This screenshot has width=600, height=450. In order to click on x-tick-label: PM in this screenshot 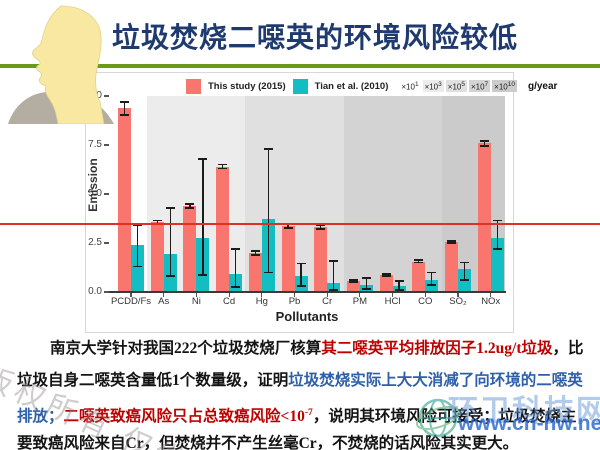, I will do `click(360, 301)`.